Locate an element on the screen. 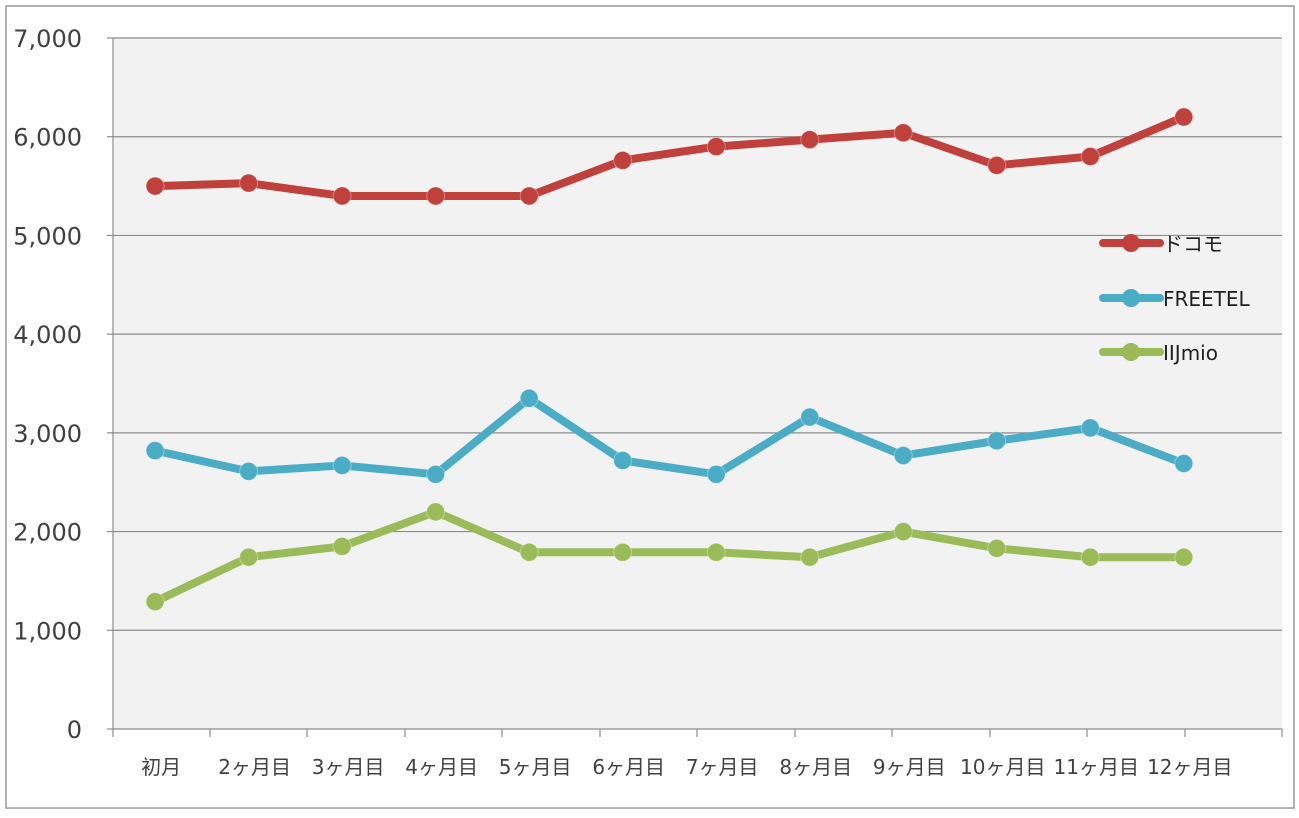  x-tick-label: 11ヶ月目 is located at coordinates (1096, 767).